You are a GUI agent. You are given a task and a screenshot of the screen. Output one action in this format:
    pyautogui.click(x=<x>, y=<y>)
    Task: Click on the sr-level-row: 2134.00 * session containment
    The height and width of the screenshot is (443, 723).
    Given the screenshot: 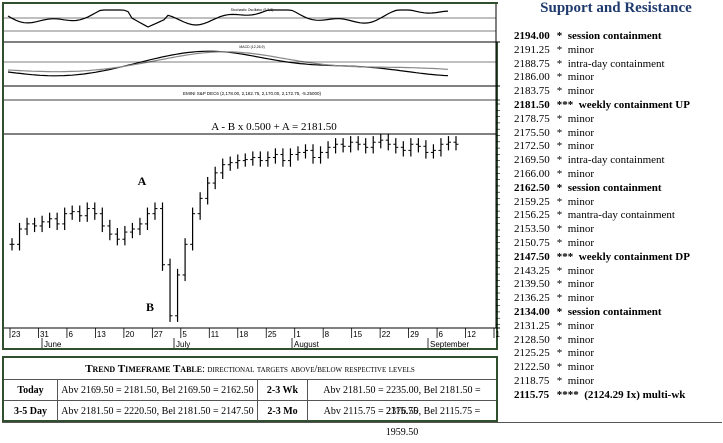 What is the action you would take?
    pyautogui.click(x=617, y=313)
    